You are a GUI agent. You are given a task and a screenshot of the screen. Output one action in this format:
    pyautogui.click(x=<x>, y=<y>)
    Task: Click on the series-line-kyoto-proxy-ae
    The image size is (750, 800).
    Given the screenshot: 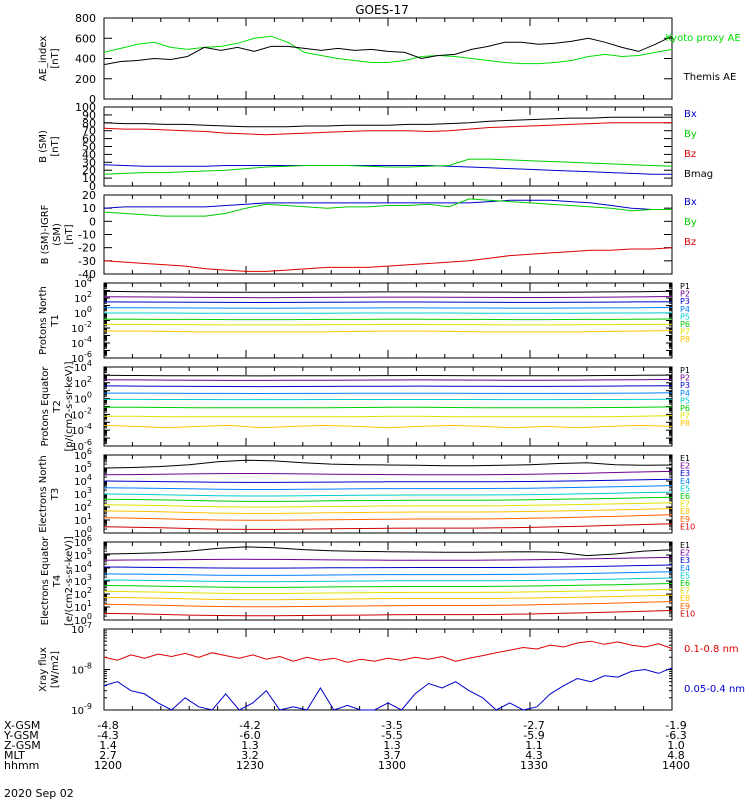 What is the action you would take?
    pyautogui.click(x=388, y=50)
    